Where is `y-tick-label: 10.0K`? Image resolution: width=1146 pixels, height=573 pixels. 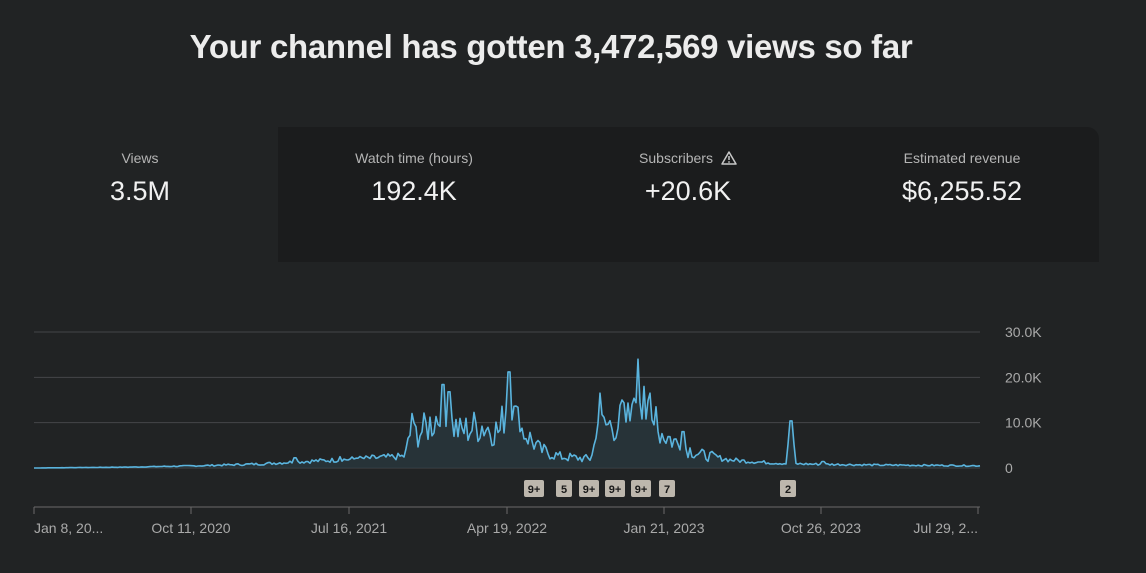 y-tick-label: 10.0K is located at coordinates (1023, 423).